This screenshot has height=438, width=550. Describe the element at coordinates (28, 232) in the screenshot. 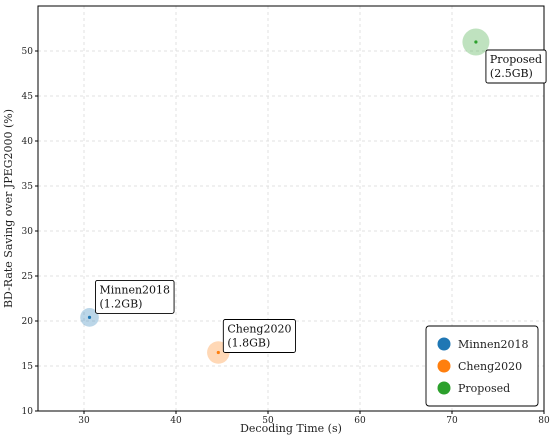

I see `y-tick-label: 30` at that location.